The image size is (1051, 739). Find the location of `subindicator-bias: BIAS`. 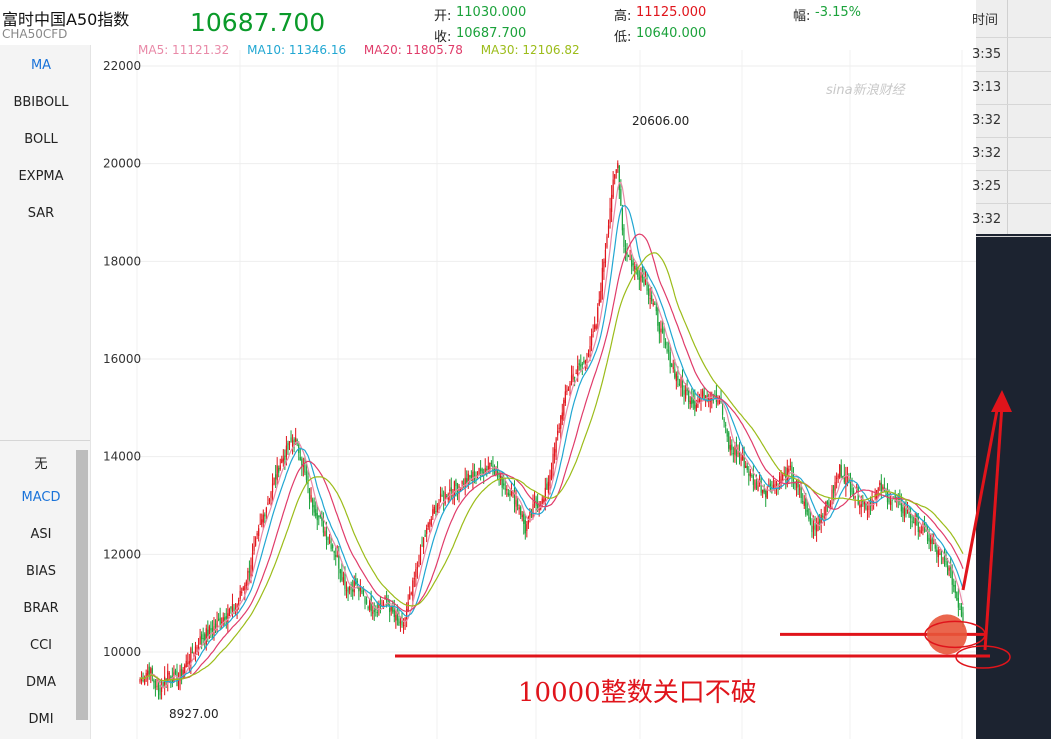

subindicator-bias: BIAS is located at coordinates (41, 571).